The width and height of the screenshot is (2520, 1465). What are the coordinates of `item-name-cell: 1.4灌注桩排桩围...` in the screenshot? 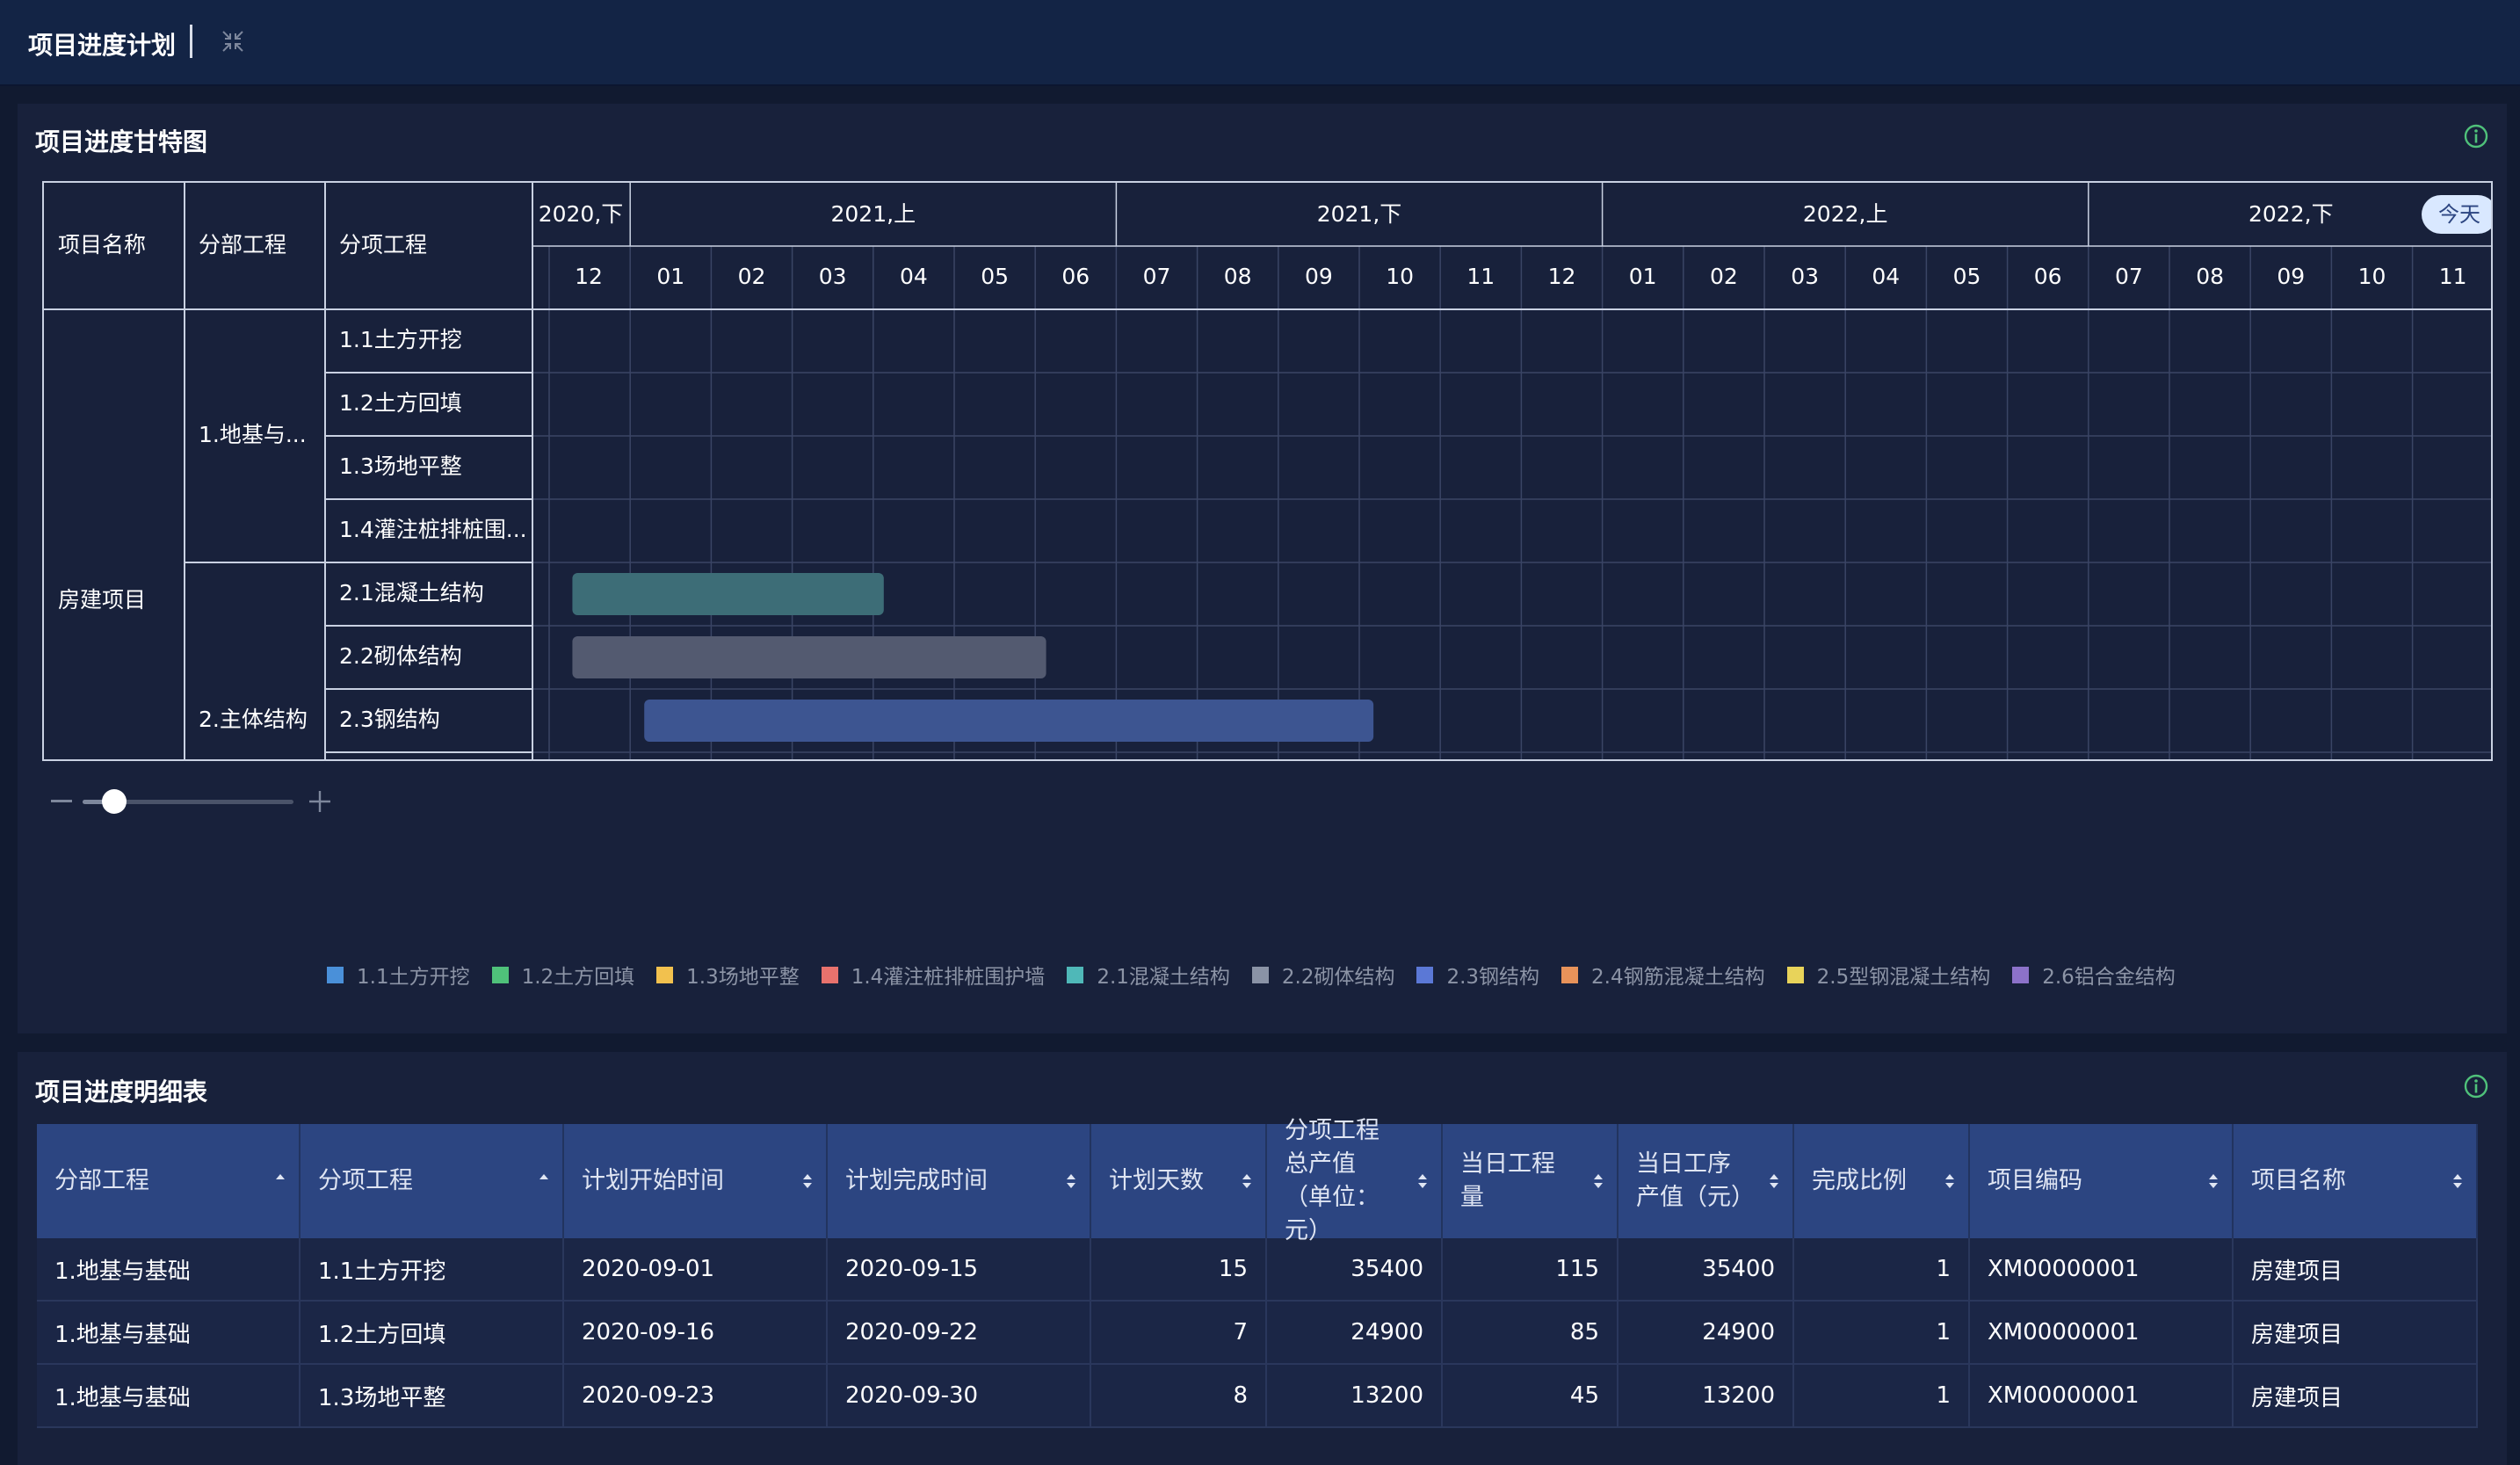 It's located at (433, 529).